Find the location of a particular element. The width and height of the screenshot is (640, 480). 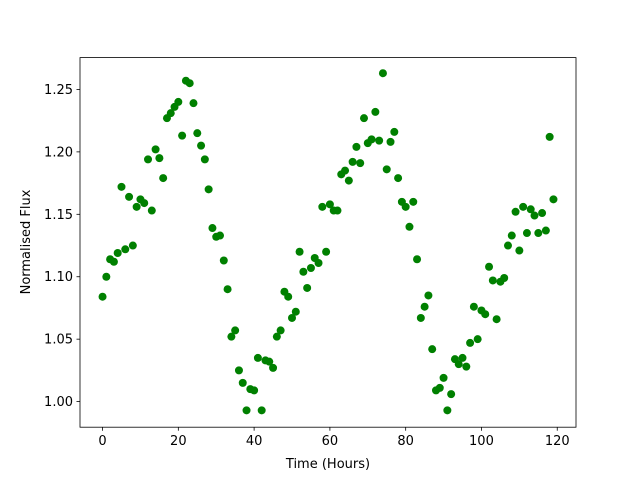

x-tick-label: 100 is located at coordinates (481, 441).